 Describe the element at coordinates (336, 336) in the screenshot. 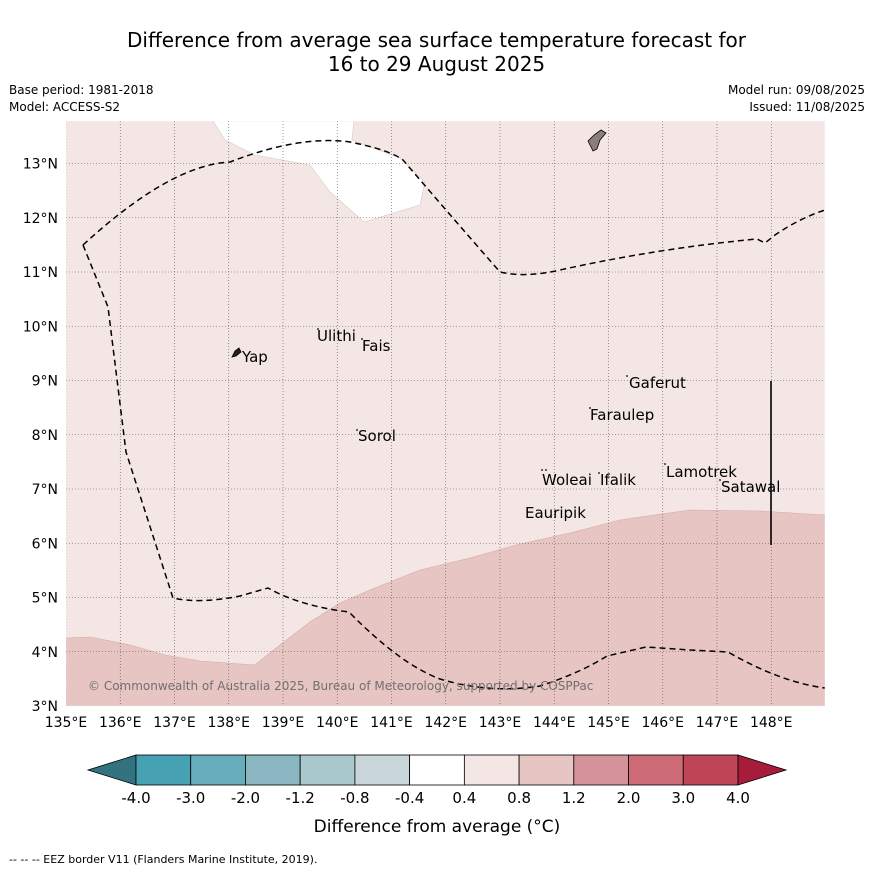

I see `label-ulithi: Ulithi` at that location.